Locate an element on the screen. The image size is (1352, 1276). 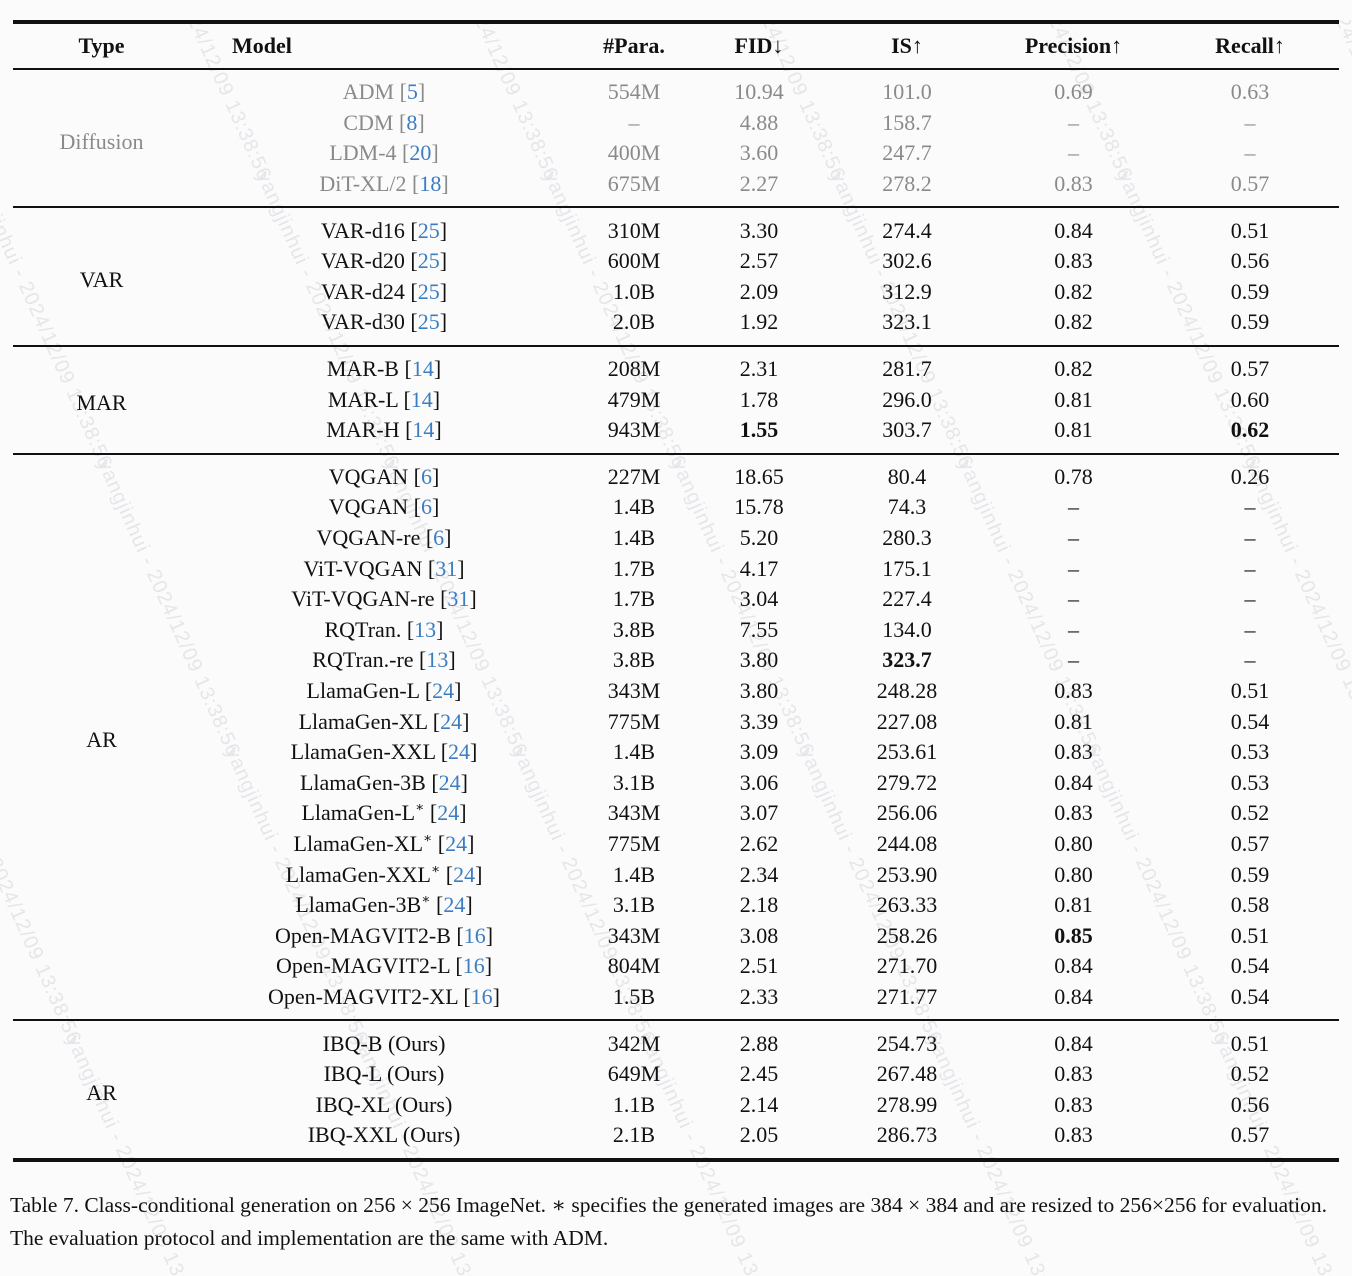
header-precision: Precision↑ is located at coordinates (1073, 46).